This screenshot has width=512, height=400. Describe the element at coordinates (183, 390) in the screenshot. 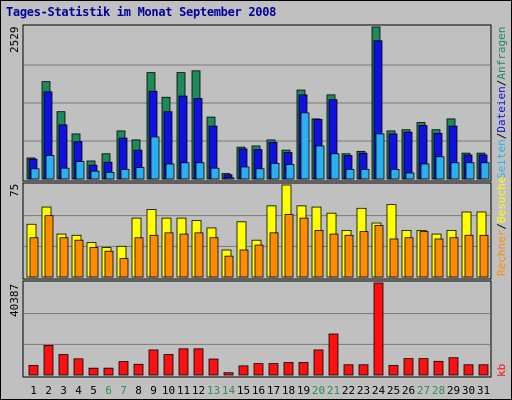

I see `day-label-11: 11` at that location.